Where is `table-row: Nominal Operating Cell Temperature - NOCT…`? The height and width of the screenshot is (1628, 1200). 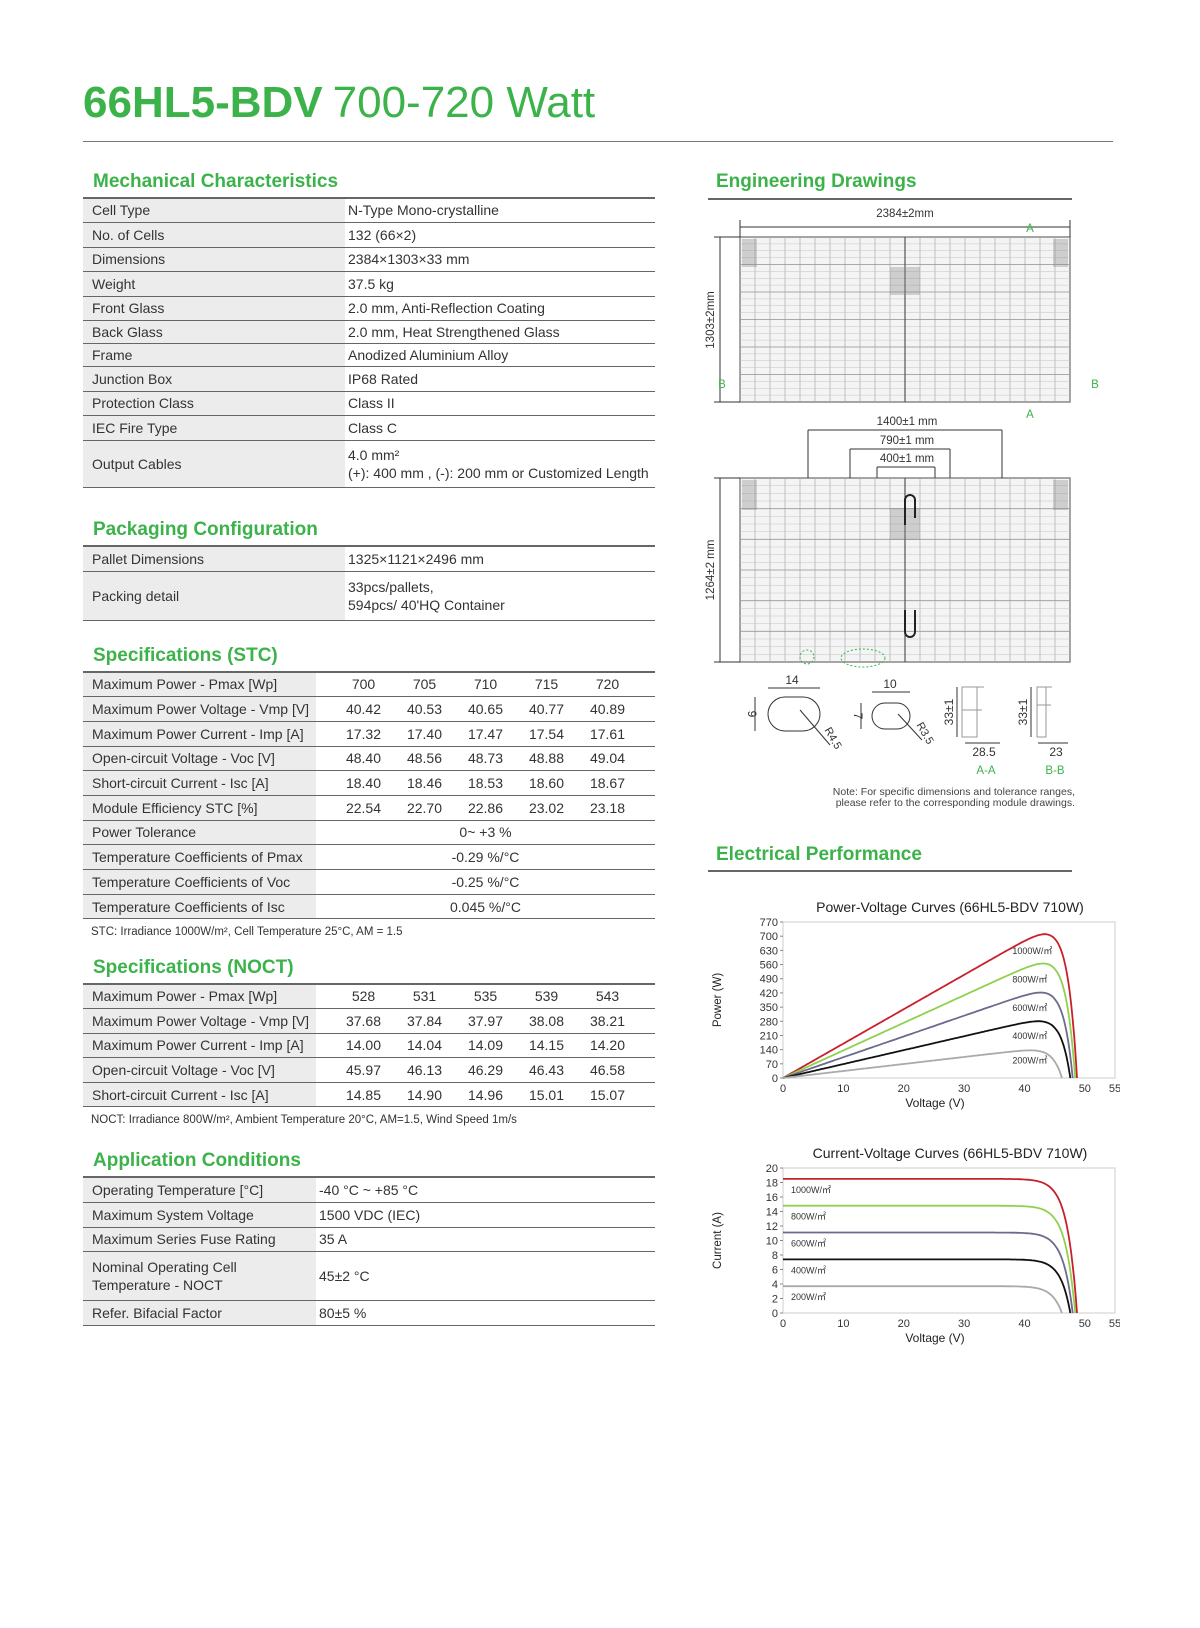
table-row: Nominal Operating Cell Temperature - NOCT… is located at coordinates (369, 1276).